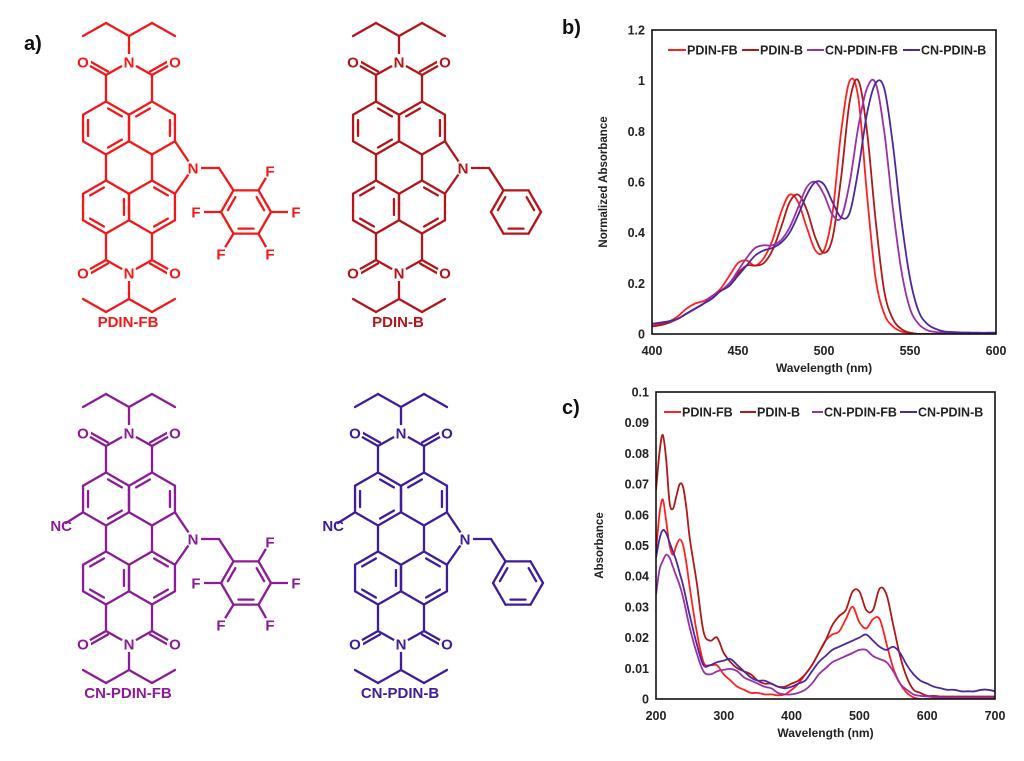  Describe the element at coordinates (656, 716) in the screenshot. I see `x-tick-label: 200` at that location.